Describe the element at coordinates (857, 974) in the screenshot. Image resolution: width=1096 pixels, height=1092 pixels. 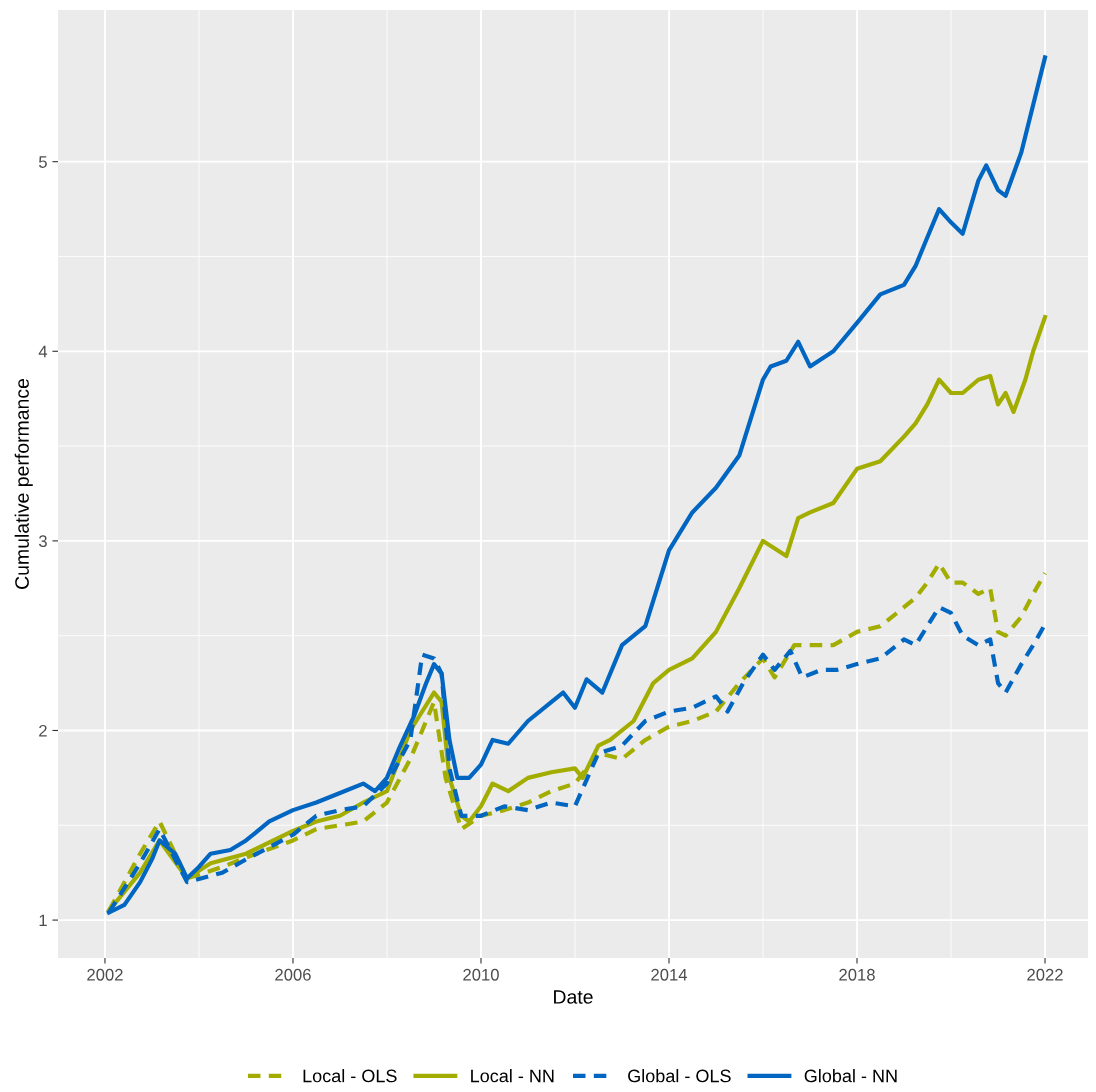
I see `x-tick-label: 2018` at that location.